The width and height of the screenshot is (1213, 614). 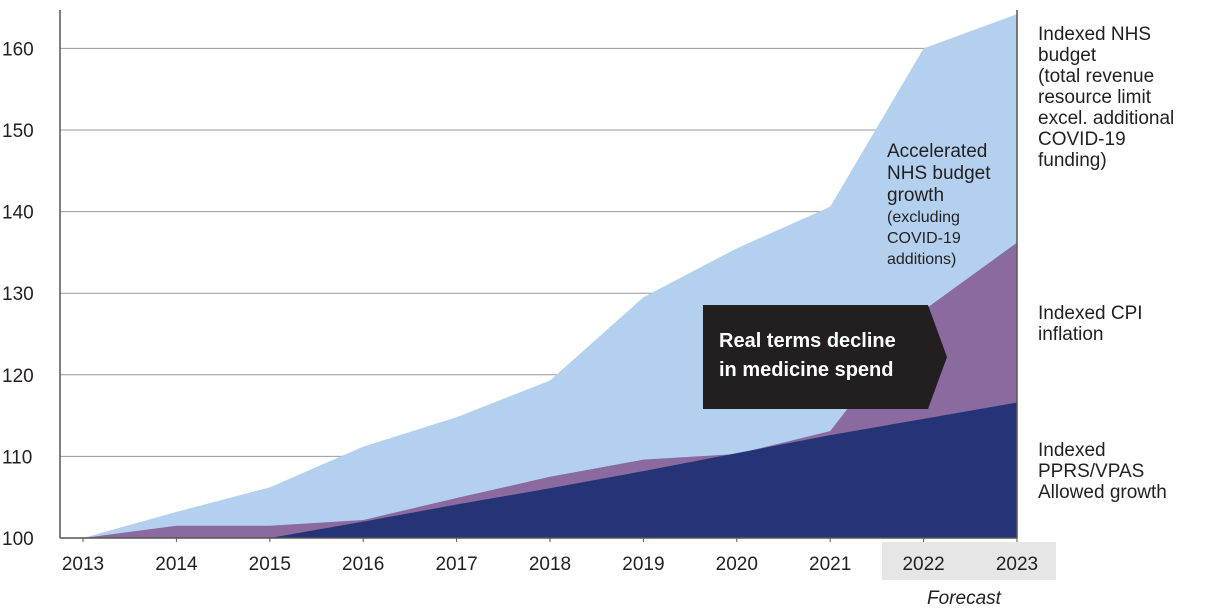 I want to click on x-tick-label: 2019, so click(x=643, y=564).